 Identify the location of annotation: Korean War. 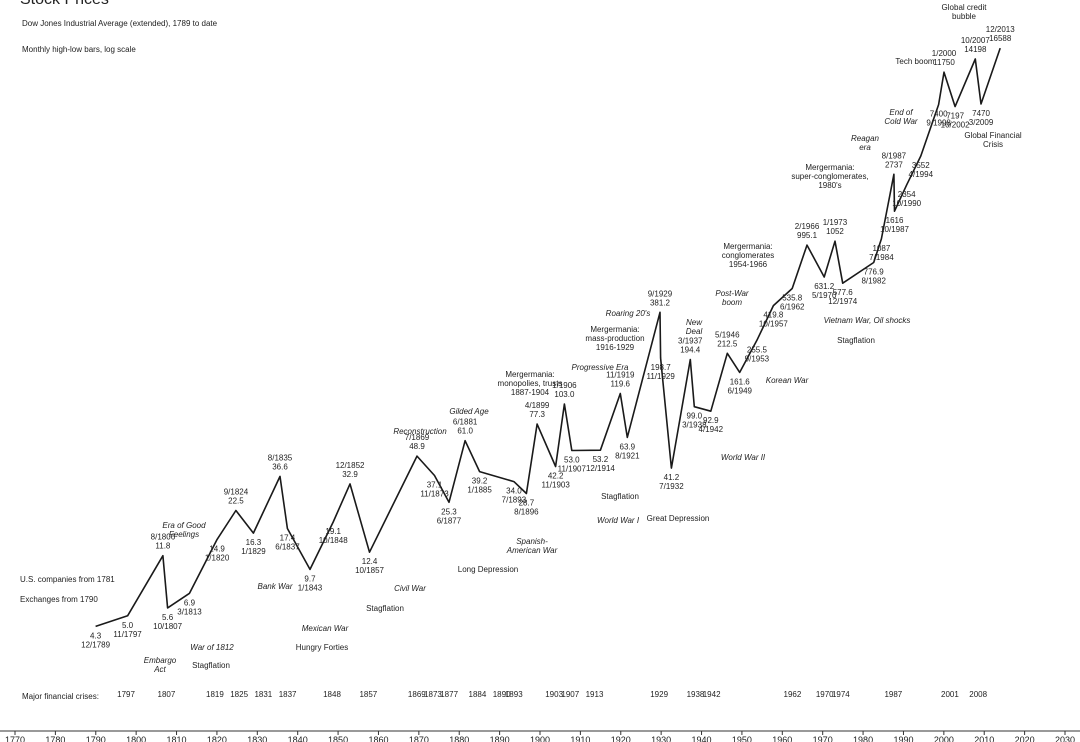
(787, 380).